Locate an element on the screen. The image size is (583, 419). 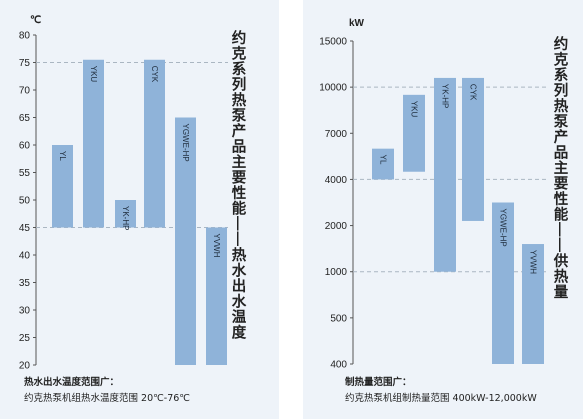
right-tick-label: 4000 is located at coordinates (336, 180).